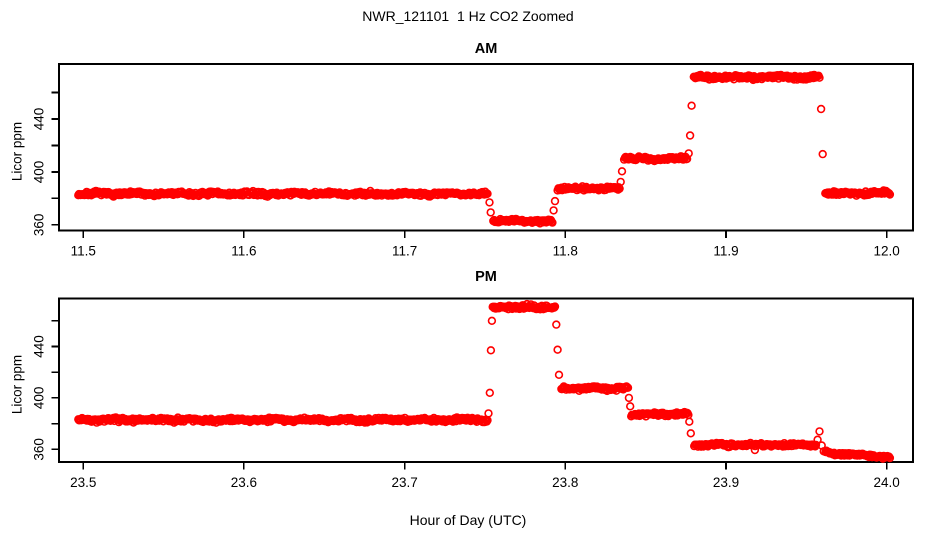 Image resolution: width=936 pixels, height=540 pixels. Describe the element at coordinates (886, 482) in the screenshot. I see `x-tick-label: 24.0` at that location.